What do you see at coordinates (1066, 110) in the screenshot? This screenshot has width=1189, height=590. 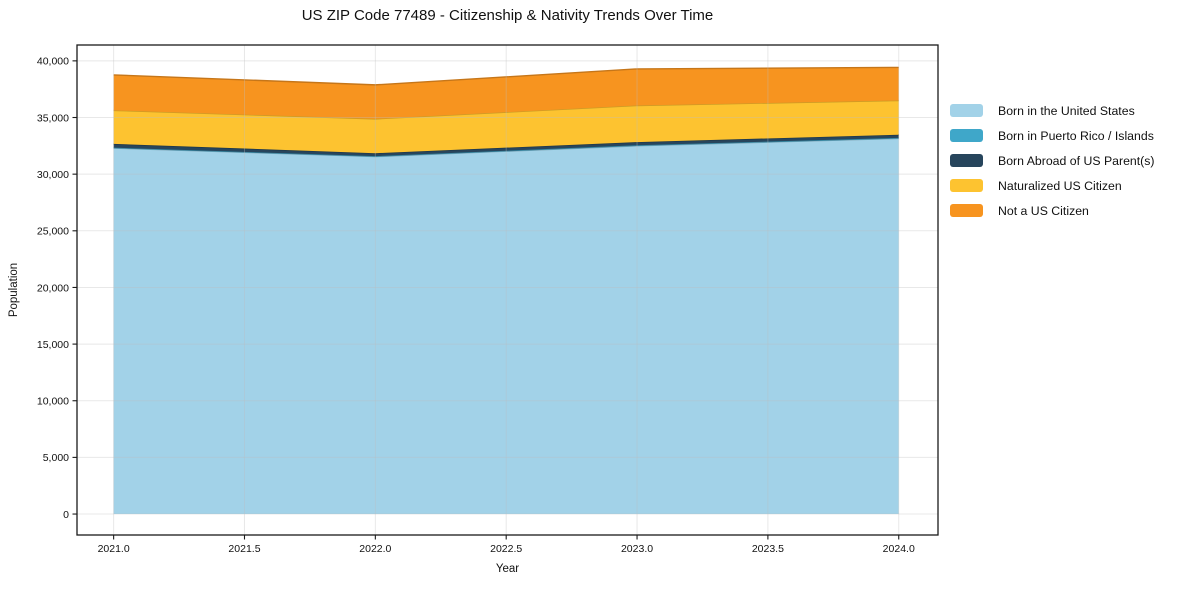 I see `legend-label: Born in the United States` at bounding box center [1066, 110].